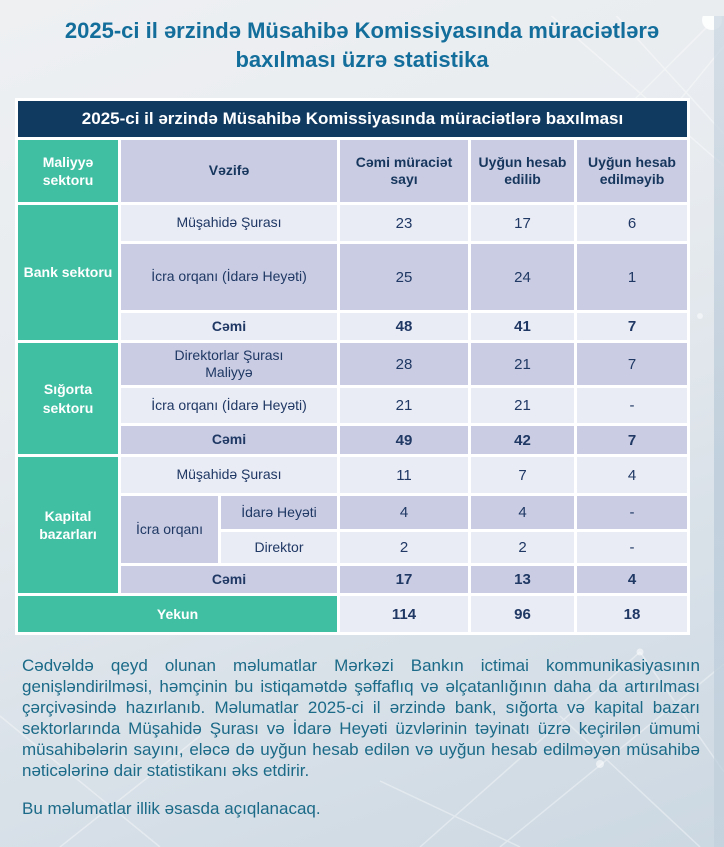 The width and height of the screenshot is (724, 847). Describe the element at coordinates (522, 223) in the screenshot. I see `cell-approved: 17` at that location.